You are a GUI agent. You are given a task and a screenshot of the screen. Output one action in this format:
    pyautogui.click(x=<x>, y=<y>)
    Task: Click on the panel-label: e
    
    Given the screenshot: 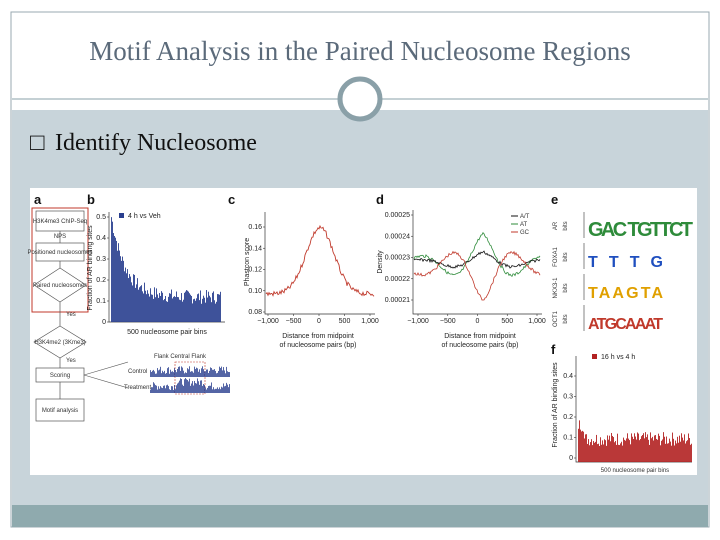 What is the action you would take?
    pyautogui.click(x=554, y=199)
    